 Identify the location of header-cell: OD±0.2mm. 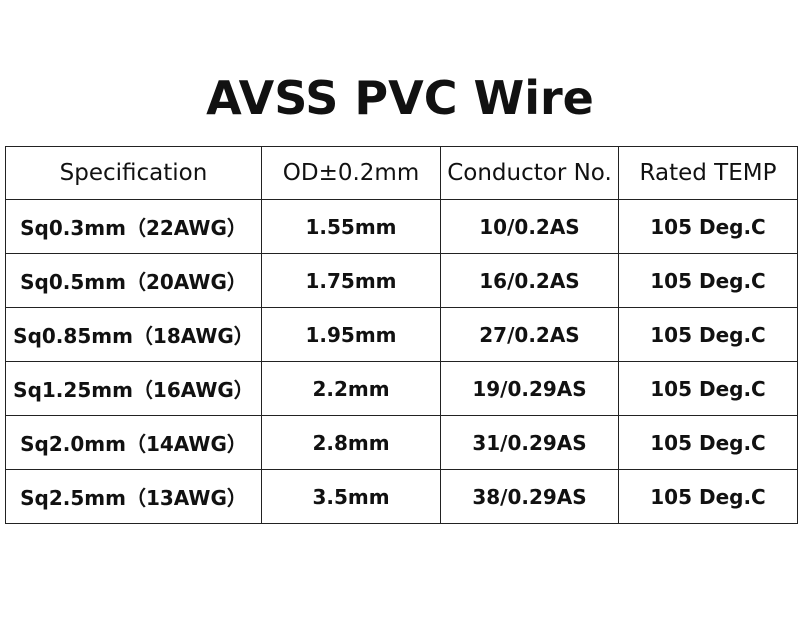
(351, 173).